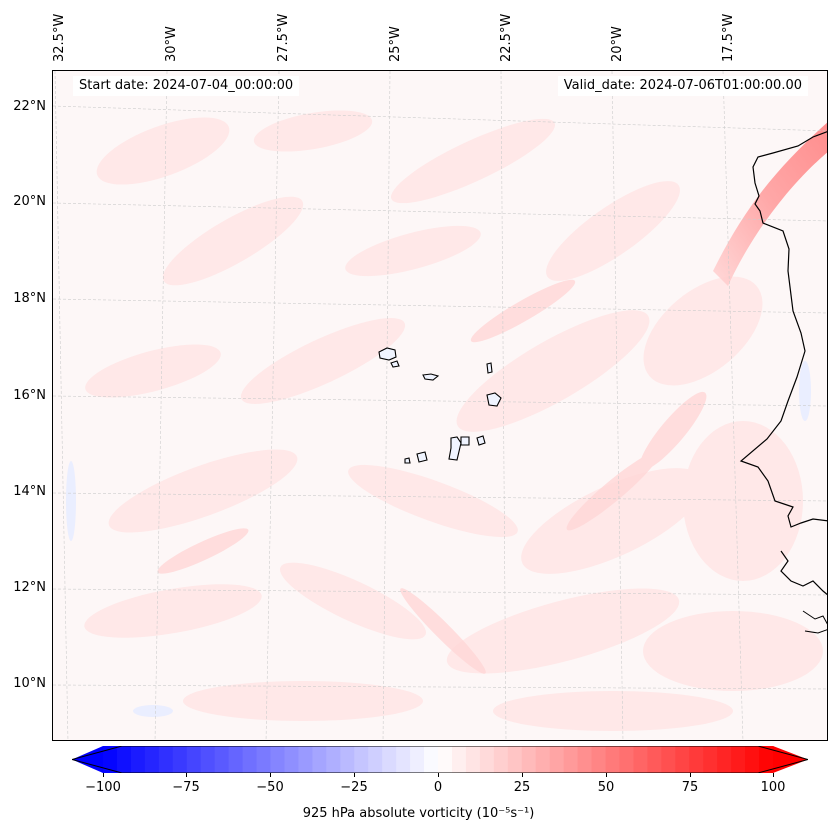 The height and width of the screenshot is (839, 837). I want to click on vorticity-band, so click(770, 204).